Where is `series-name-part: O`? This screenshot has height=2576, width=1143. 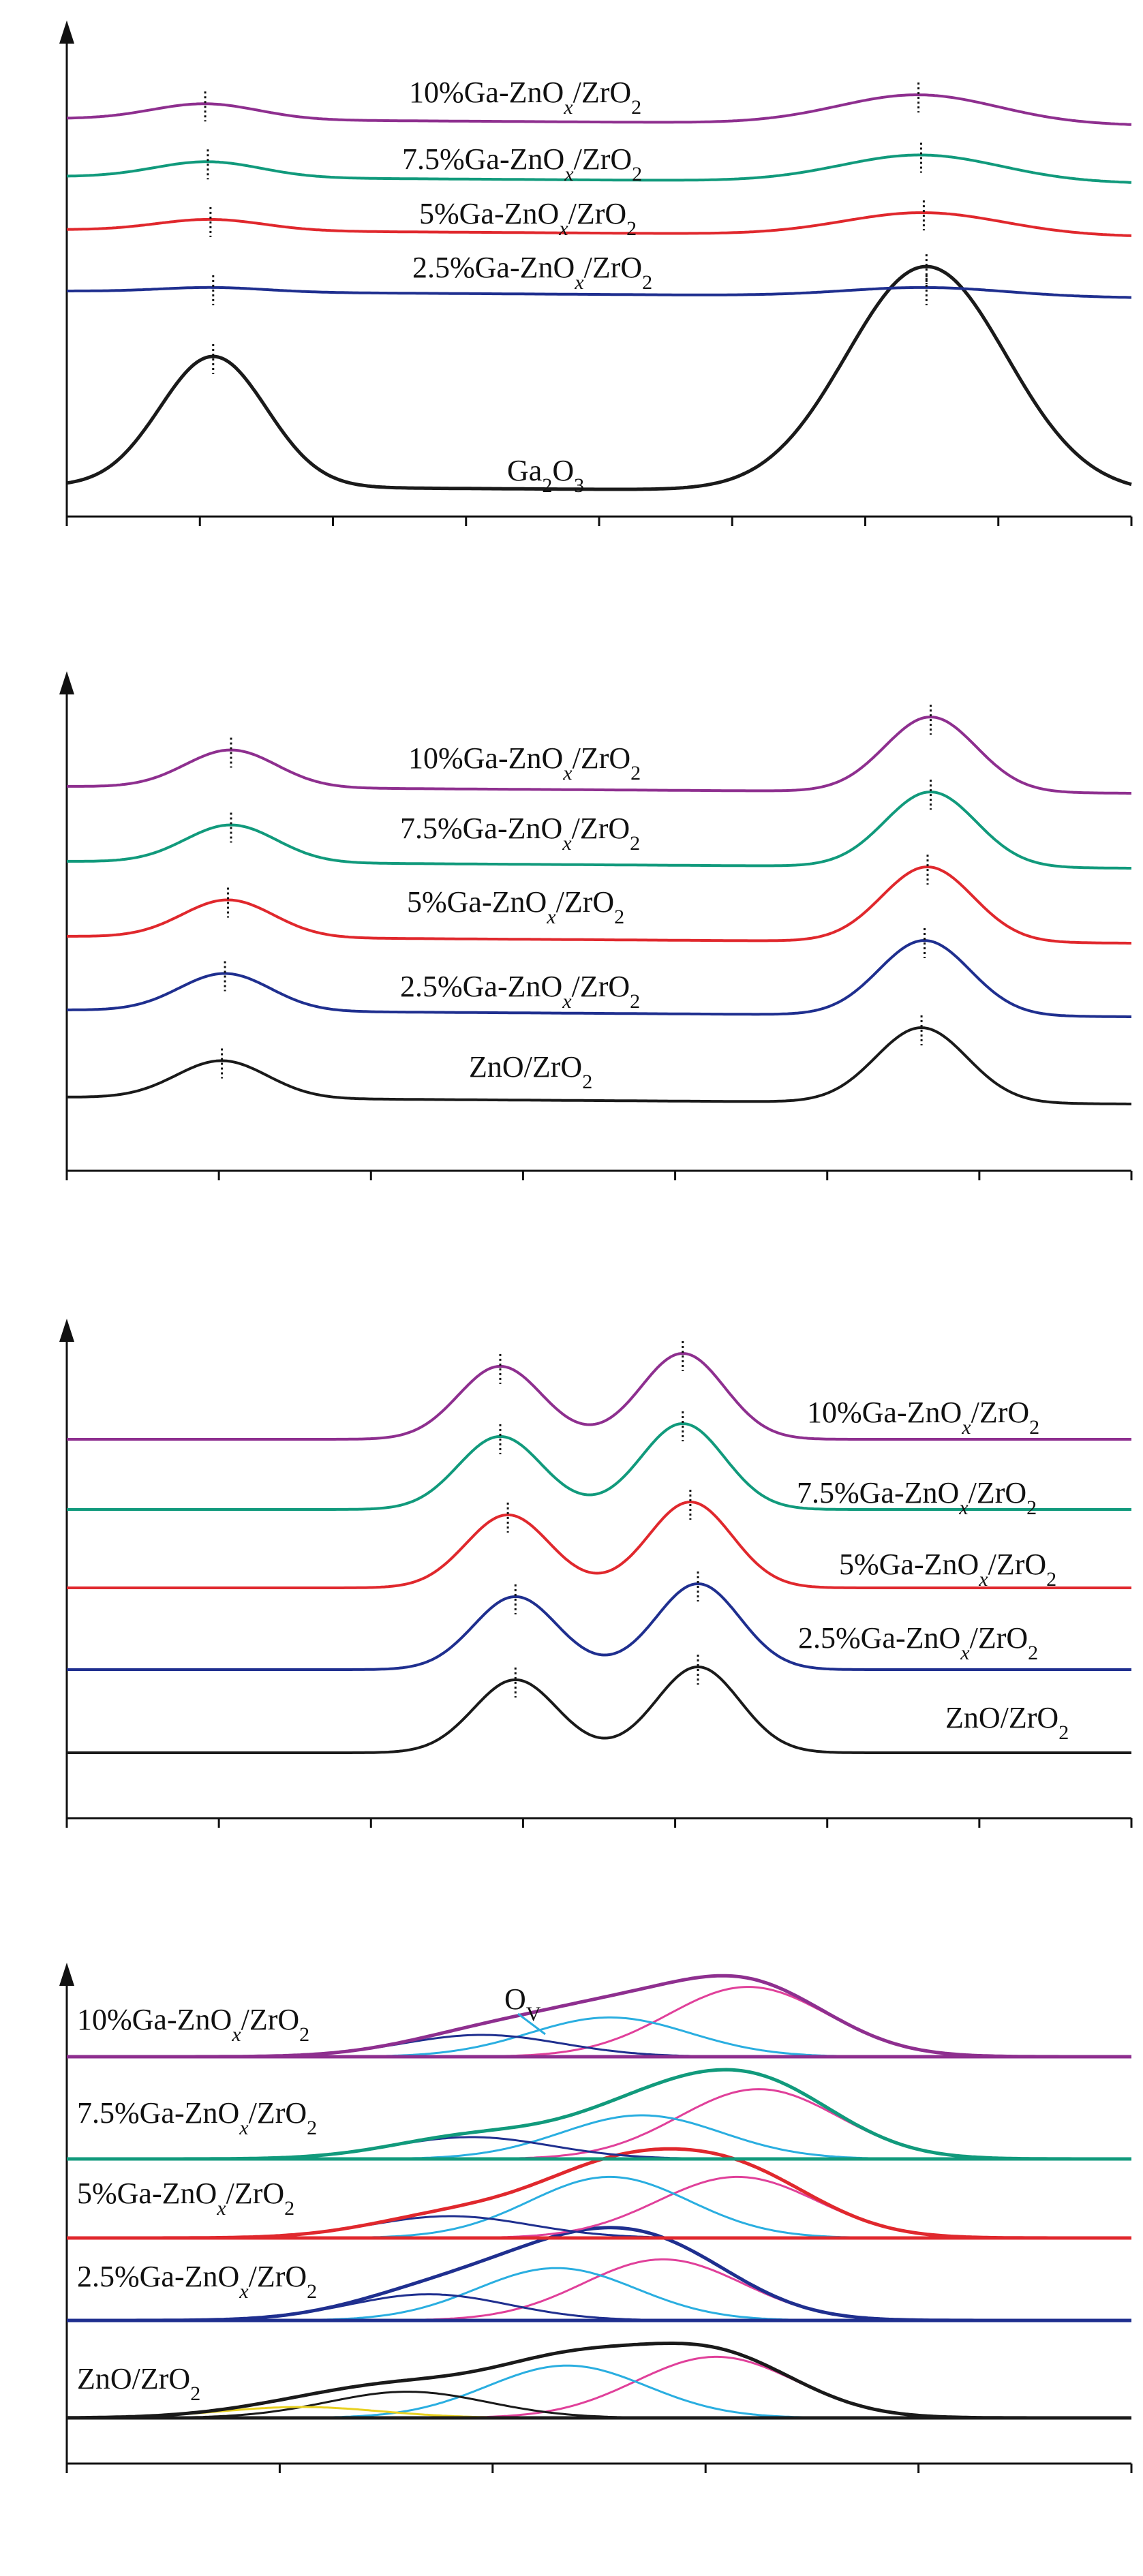
series-name-part: O is located at coordinates (563, 471).